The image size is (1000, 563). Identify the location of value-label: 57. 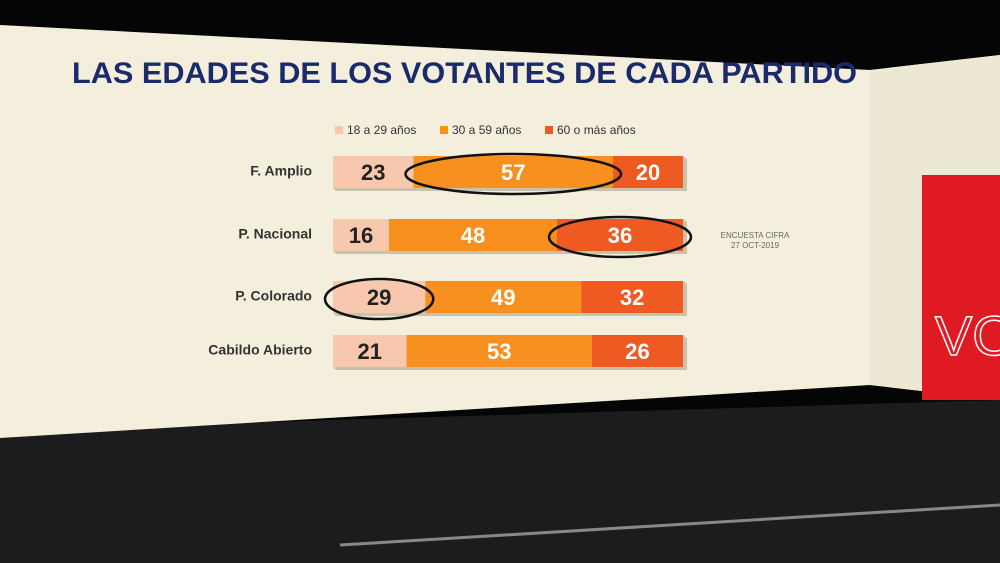
(513, 172).